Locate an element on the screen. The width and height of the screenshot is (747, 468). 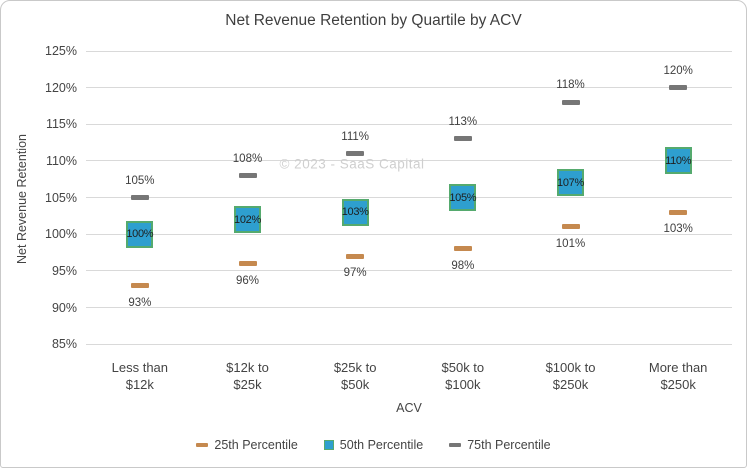
marker-50th-percentile: 107% is located at coordinates (570, 183).